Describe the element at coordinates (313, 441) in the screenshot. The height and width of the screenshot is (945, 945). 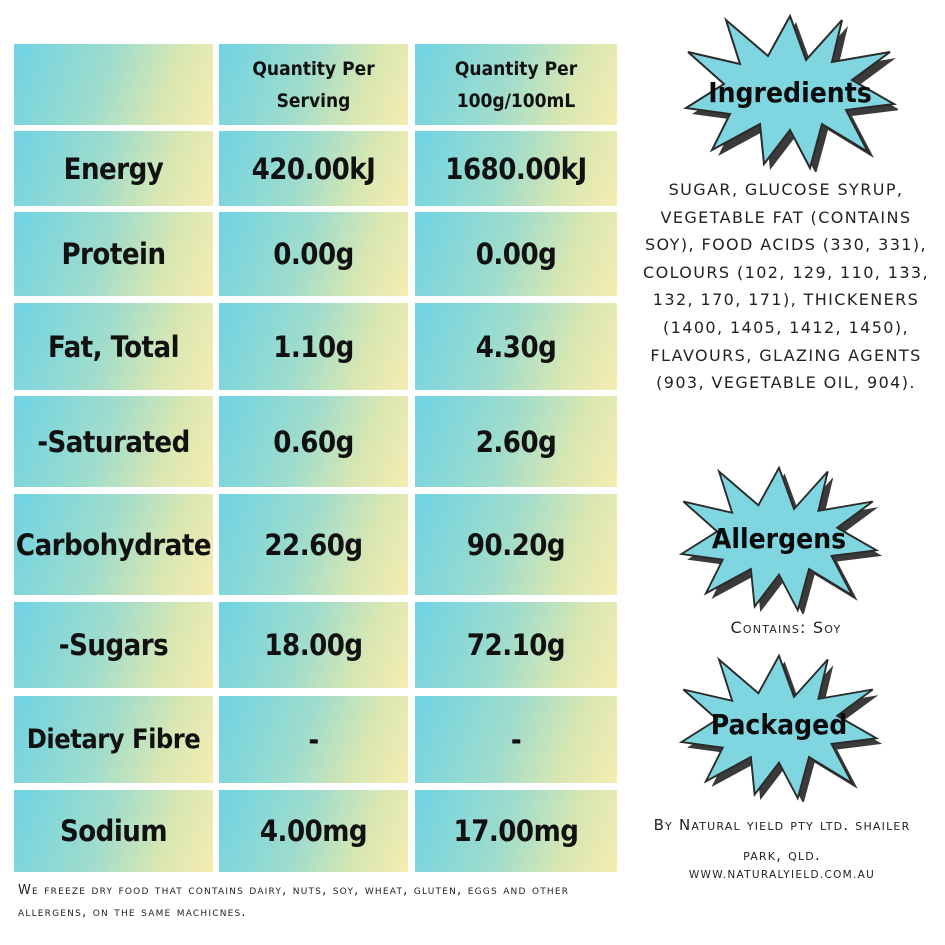
I see `saturated-serving: 0.60g` at that location.